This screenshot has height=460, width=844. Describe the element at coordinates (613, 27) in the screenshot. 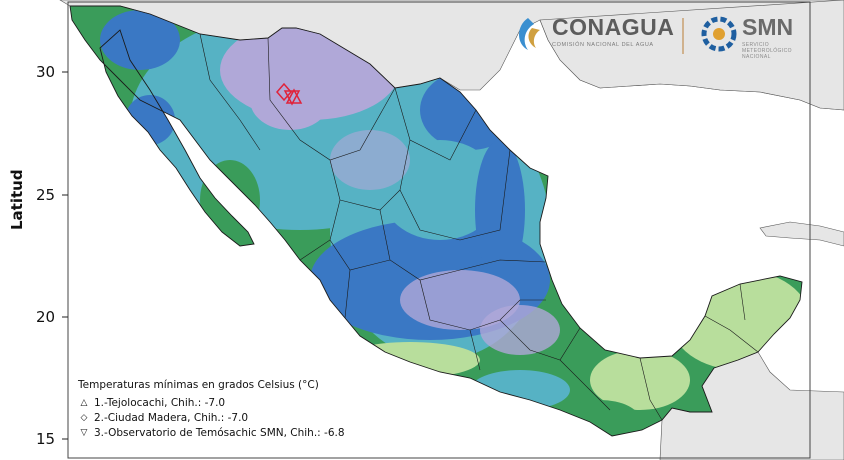

I see `conagua-logo-text: CONAGUA` at that location.